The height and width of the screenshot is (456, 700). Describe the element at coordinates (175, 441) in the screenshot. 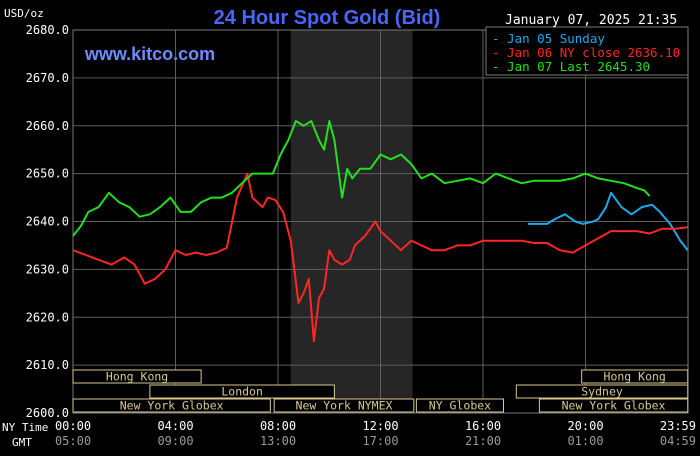

I see `x-tick-gmt: 09:00` at that location.